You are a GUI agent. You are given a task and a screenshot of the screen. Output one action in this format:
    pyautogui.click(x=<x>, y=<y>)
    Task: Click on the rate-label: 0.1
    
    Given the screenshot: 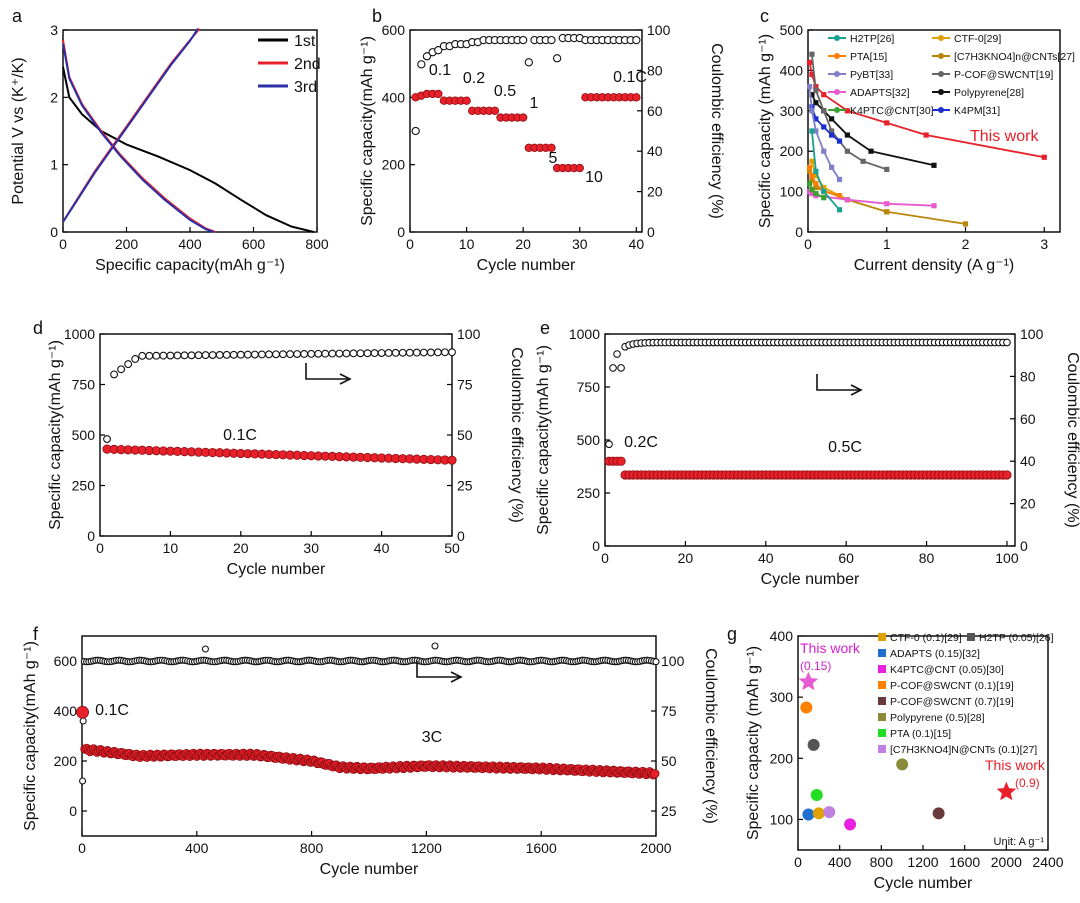 What is the action you would take?
    pyautogui.click(x=440, y=70)
    